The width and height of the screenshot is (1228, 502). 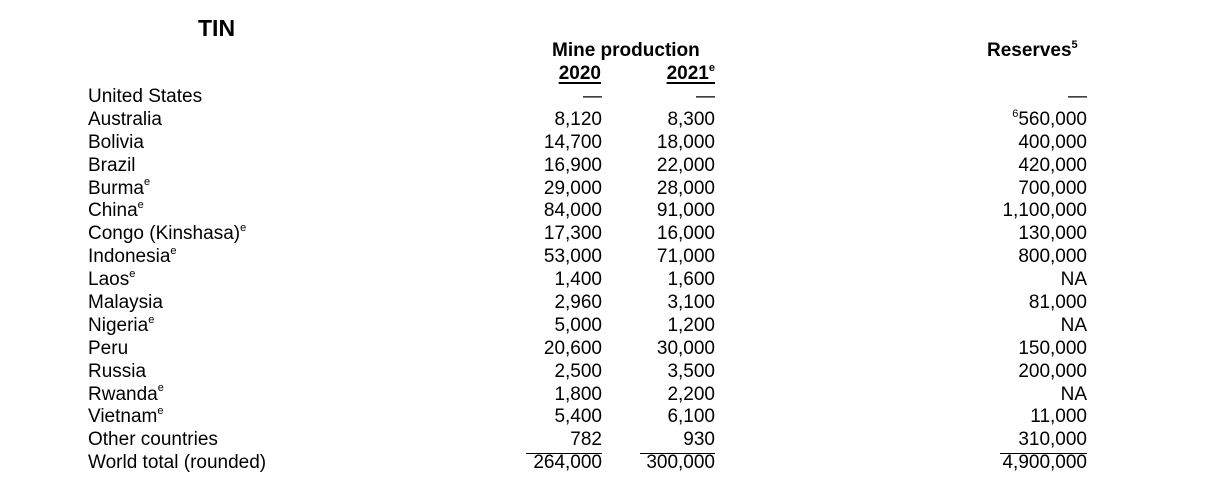 What do you see at coordinates (685, 165) in the screenshot?
I see `production-2021-cell: 22,000` at bounding box center [685, 165].